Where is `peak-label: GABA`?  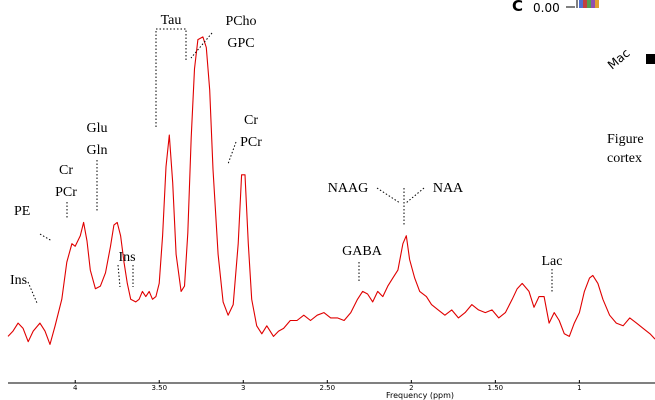 peak-label: GABA is located at coordinates (362, 251).